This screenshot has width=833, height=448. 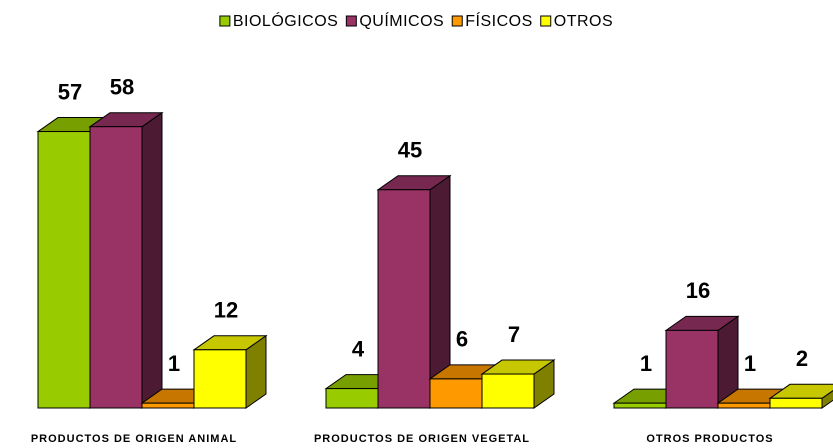 What do you see at coordinates (122, 87) in the screenshot?
I see `value-label: 58` at bounding box center [122, 87].